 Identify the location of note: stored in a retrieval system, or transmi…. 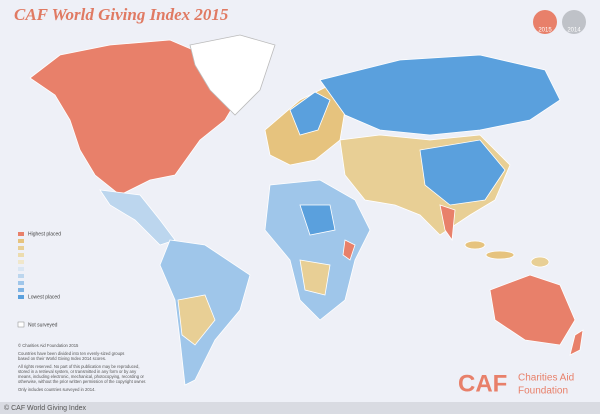
(77, 371).